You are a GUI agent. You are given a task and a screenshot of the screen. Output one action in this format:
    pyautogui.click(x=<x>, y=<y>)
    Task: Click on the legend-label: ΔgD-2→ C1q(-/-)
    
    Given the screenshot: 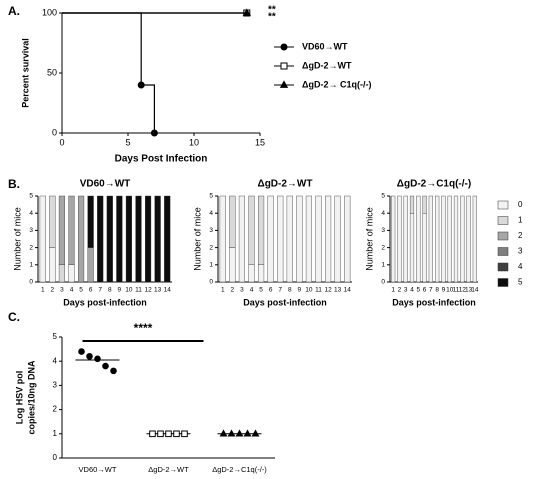 What is the action you would take?
    pyautogui.click(x=336, y=84)
    